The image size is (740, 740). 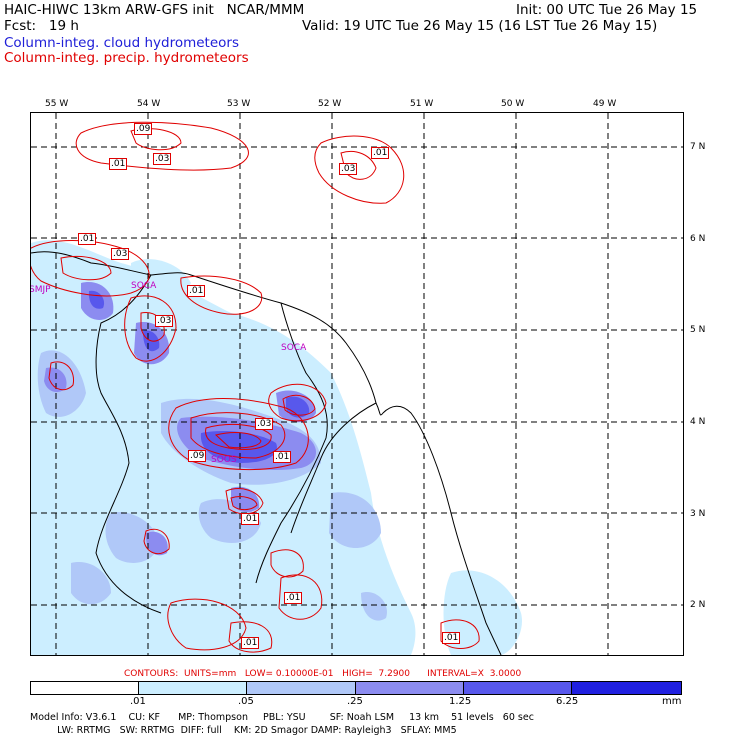 What do you see at coordinates (40, 290) in the screenshot?
I see `station-label: SMJP` at bounding box center [40, 290].